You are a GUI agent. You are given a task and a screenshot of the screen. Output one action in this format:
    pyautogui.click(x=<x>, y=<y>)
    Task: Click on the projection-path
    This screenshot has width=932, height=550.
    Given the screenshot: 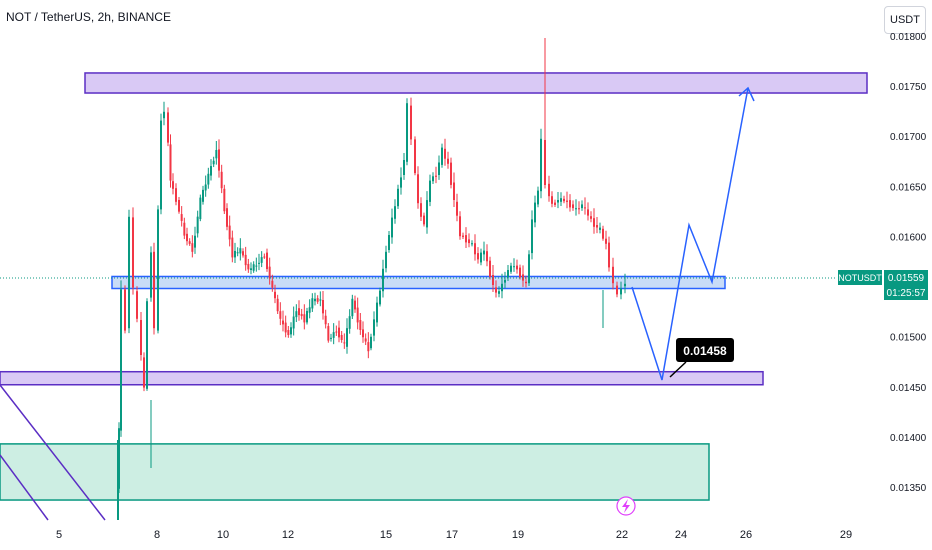 What is the action you would take?
    pyautogui.click(x=690, y=234)
    